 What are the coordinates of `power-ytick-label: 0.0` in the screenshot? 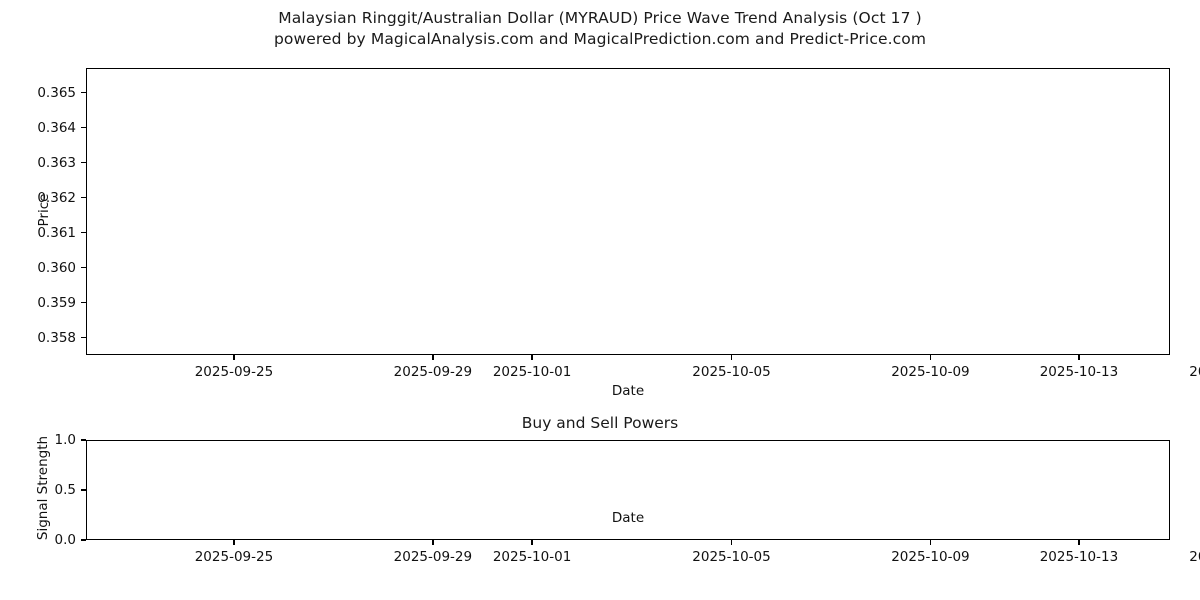 It's located at (65, 540).